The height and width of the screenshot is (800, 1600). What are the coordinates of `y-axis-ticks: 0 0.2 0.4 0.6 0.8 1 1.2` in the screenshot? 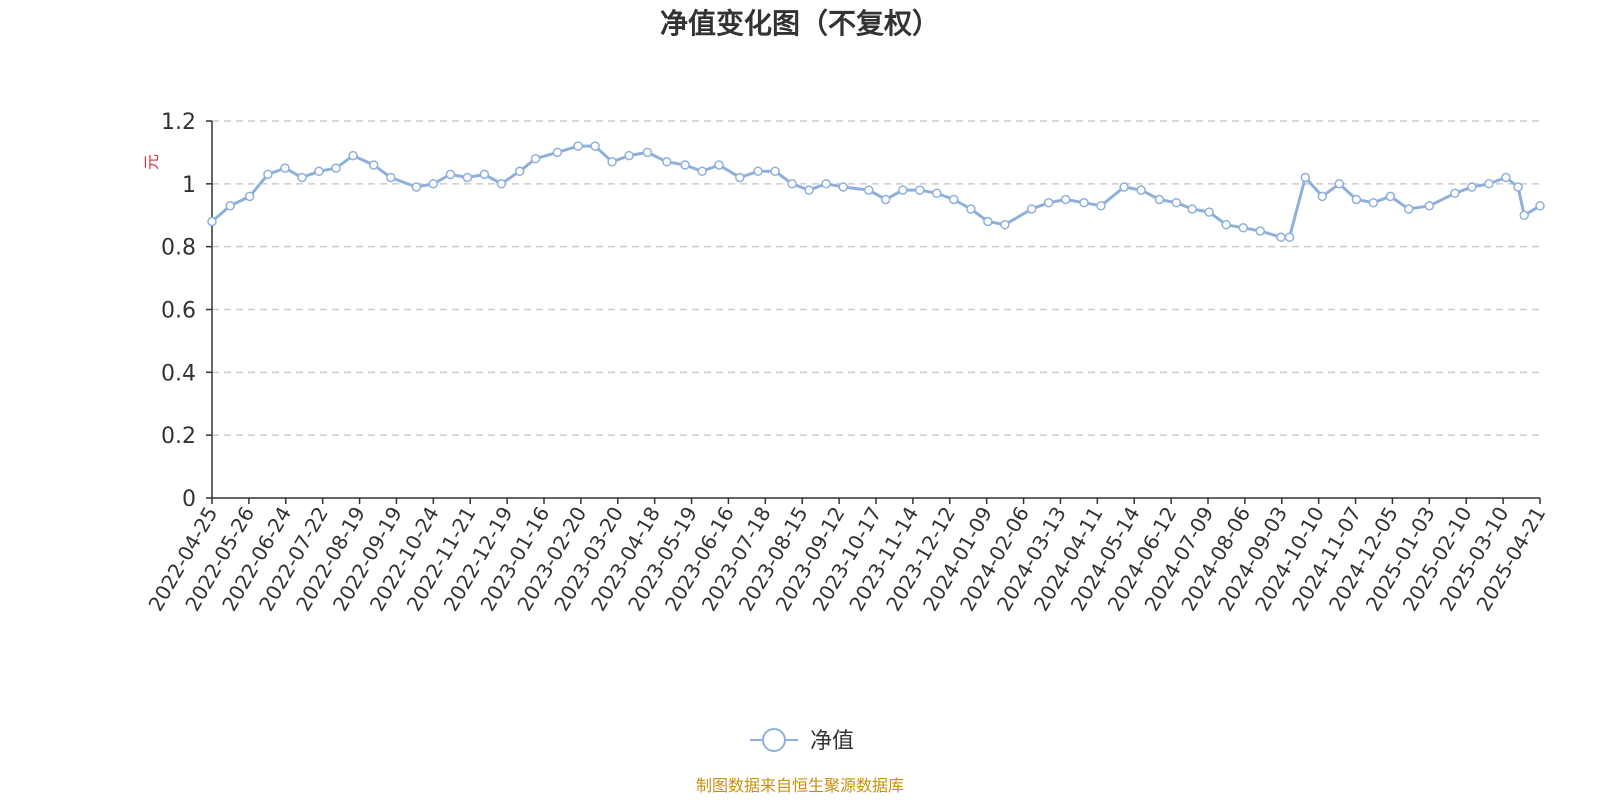 It's located at (186, 311).